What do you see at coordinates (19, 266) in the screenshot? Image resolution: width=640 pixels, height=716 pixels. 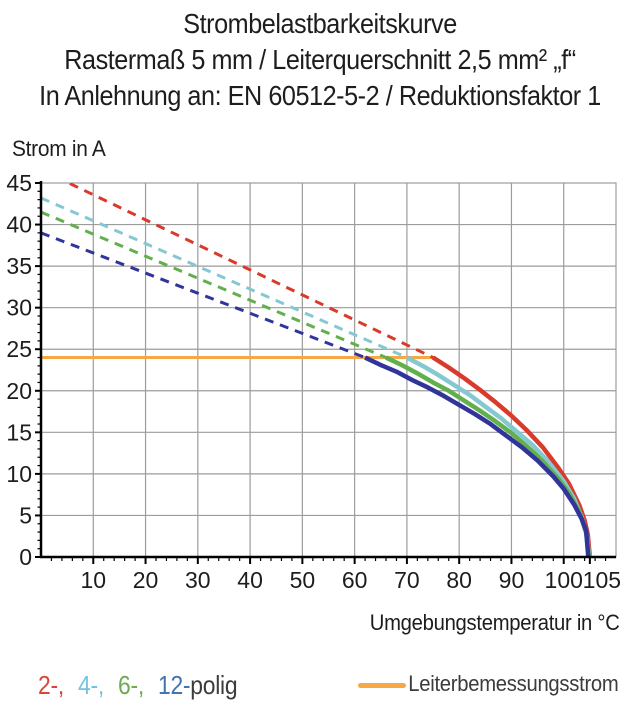 I see `y-tick-label: 35` at bounding box center [19, 266].